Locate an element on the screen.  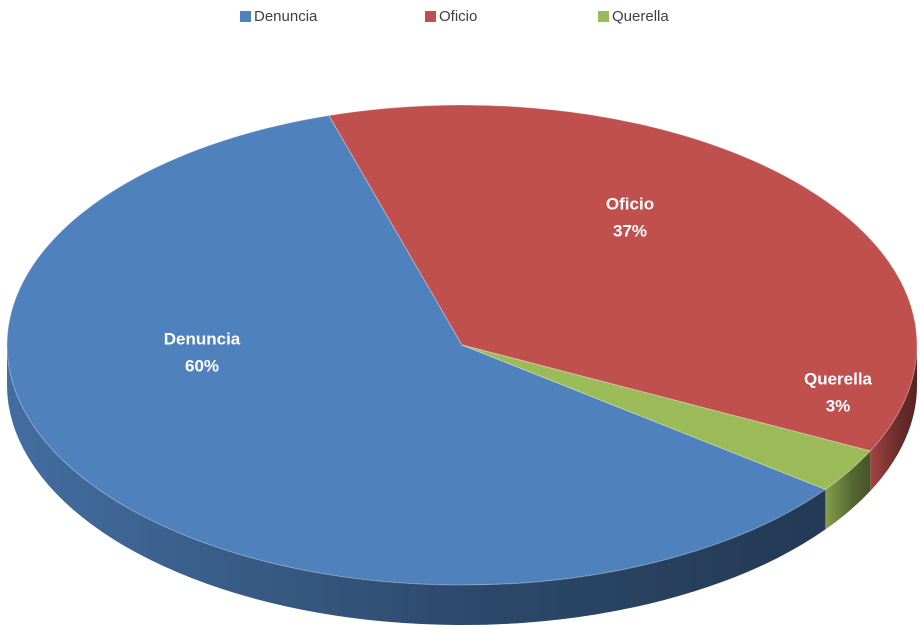
legend-label: Denuncia is located at coordinates (286, 16).